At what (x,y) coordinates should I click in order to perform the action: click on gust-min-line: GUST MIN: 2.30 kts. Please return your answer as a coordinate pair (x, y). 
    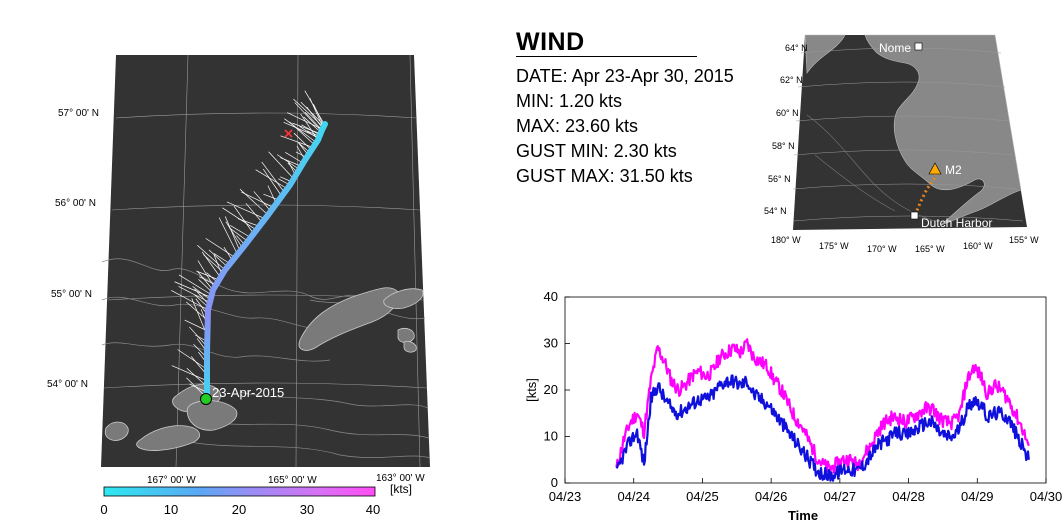
    Looking at the image, I should click on (596, 151).